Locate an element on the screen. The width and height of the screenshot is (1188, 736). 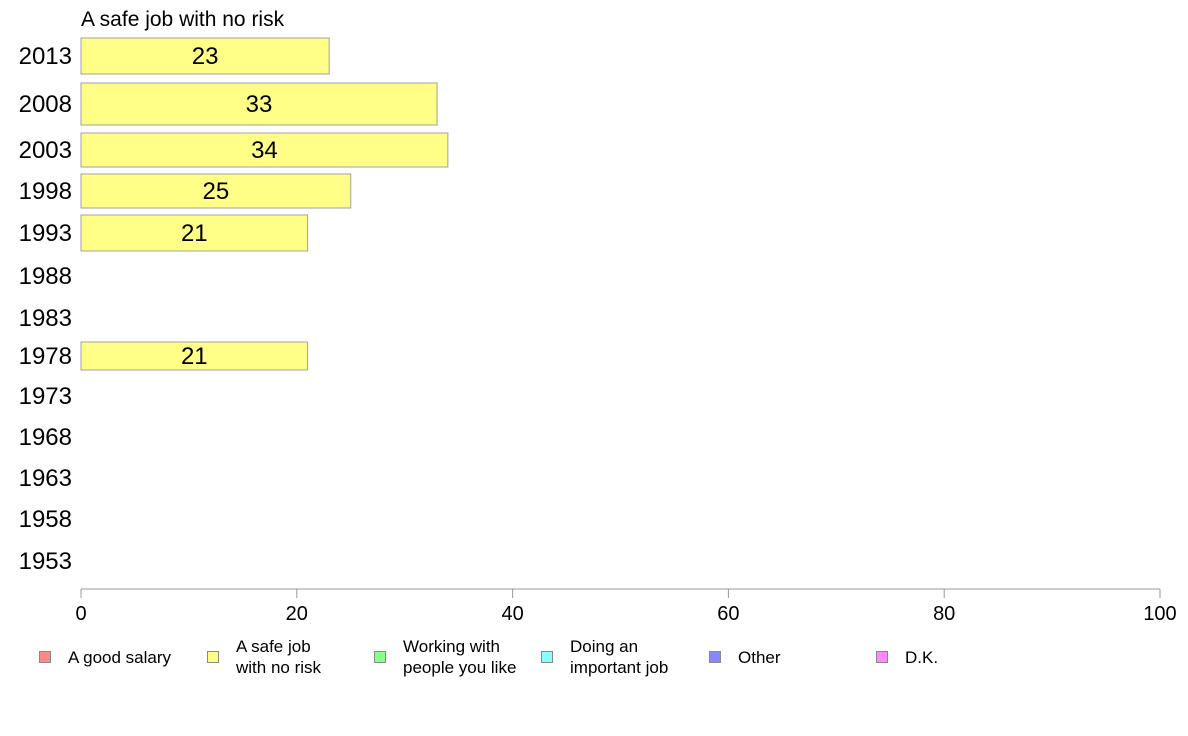
y-tick-label-1953: 1953 is located at coordinates (45, 561).